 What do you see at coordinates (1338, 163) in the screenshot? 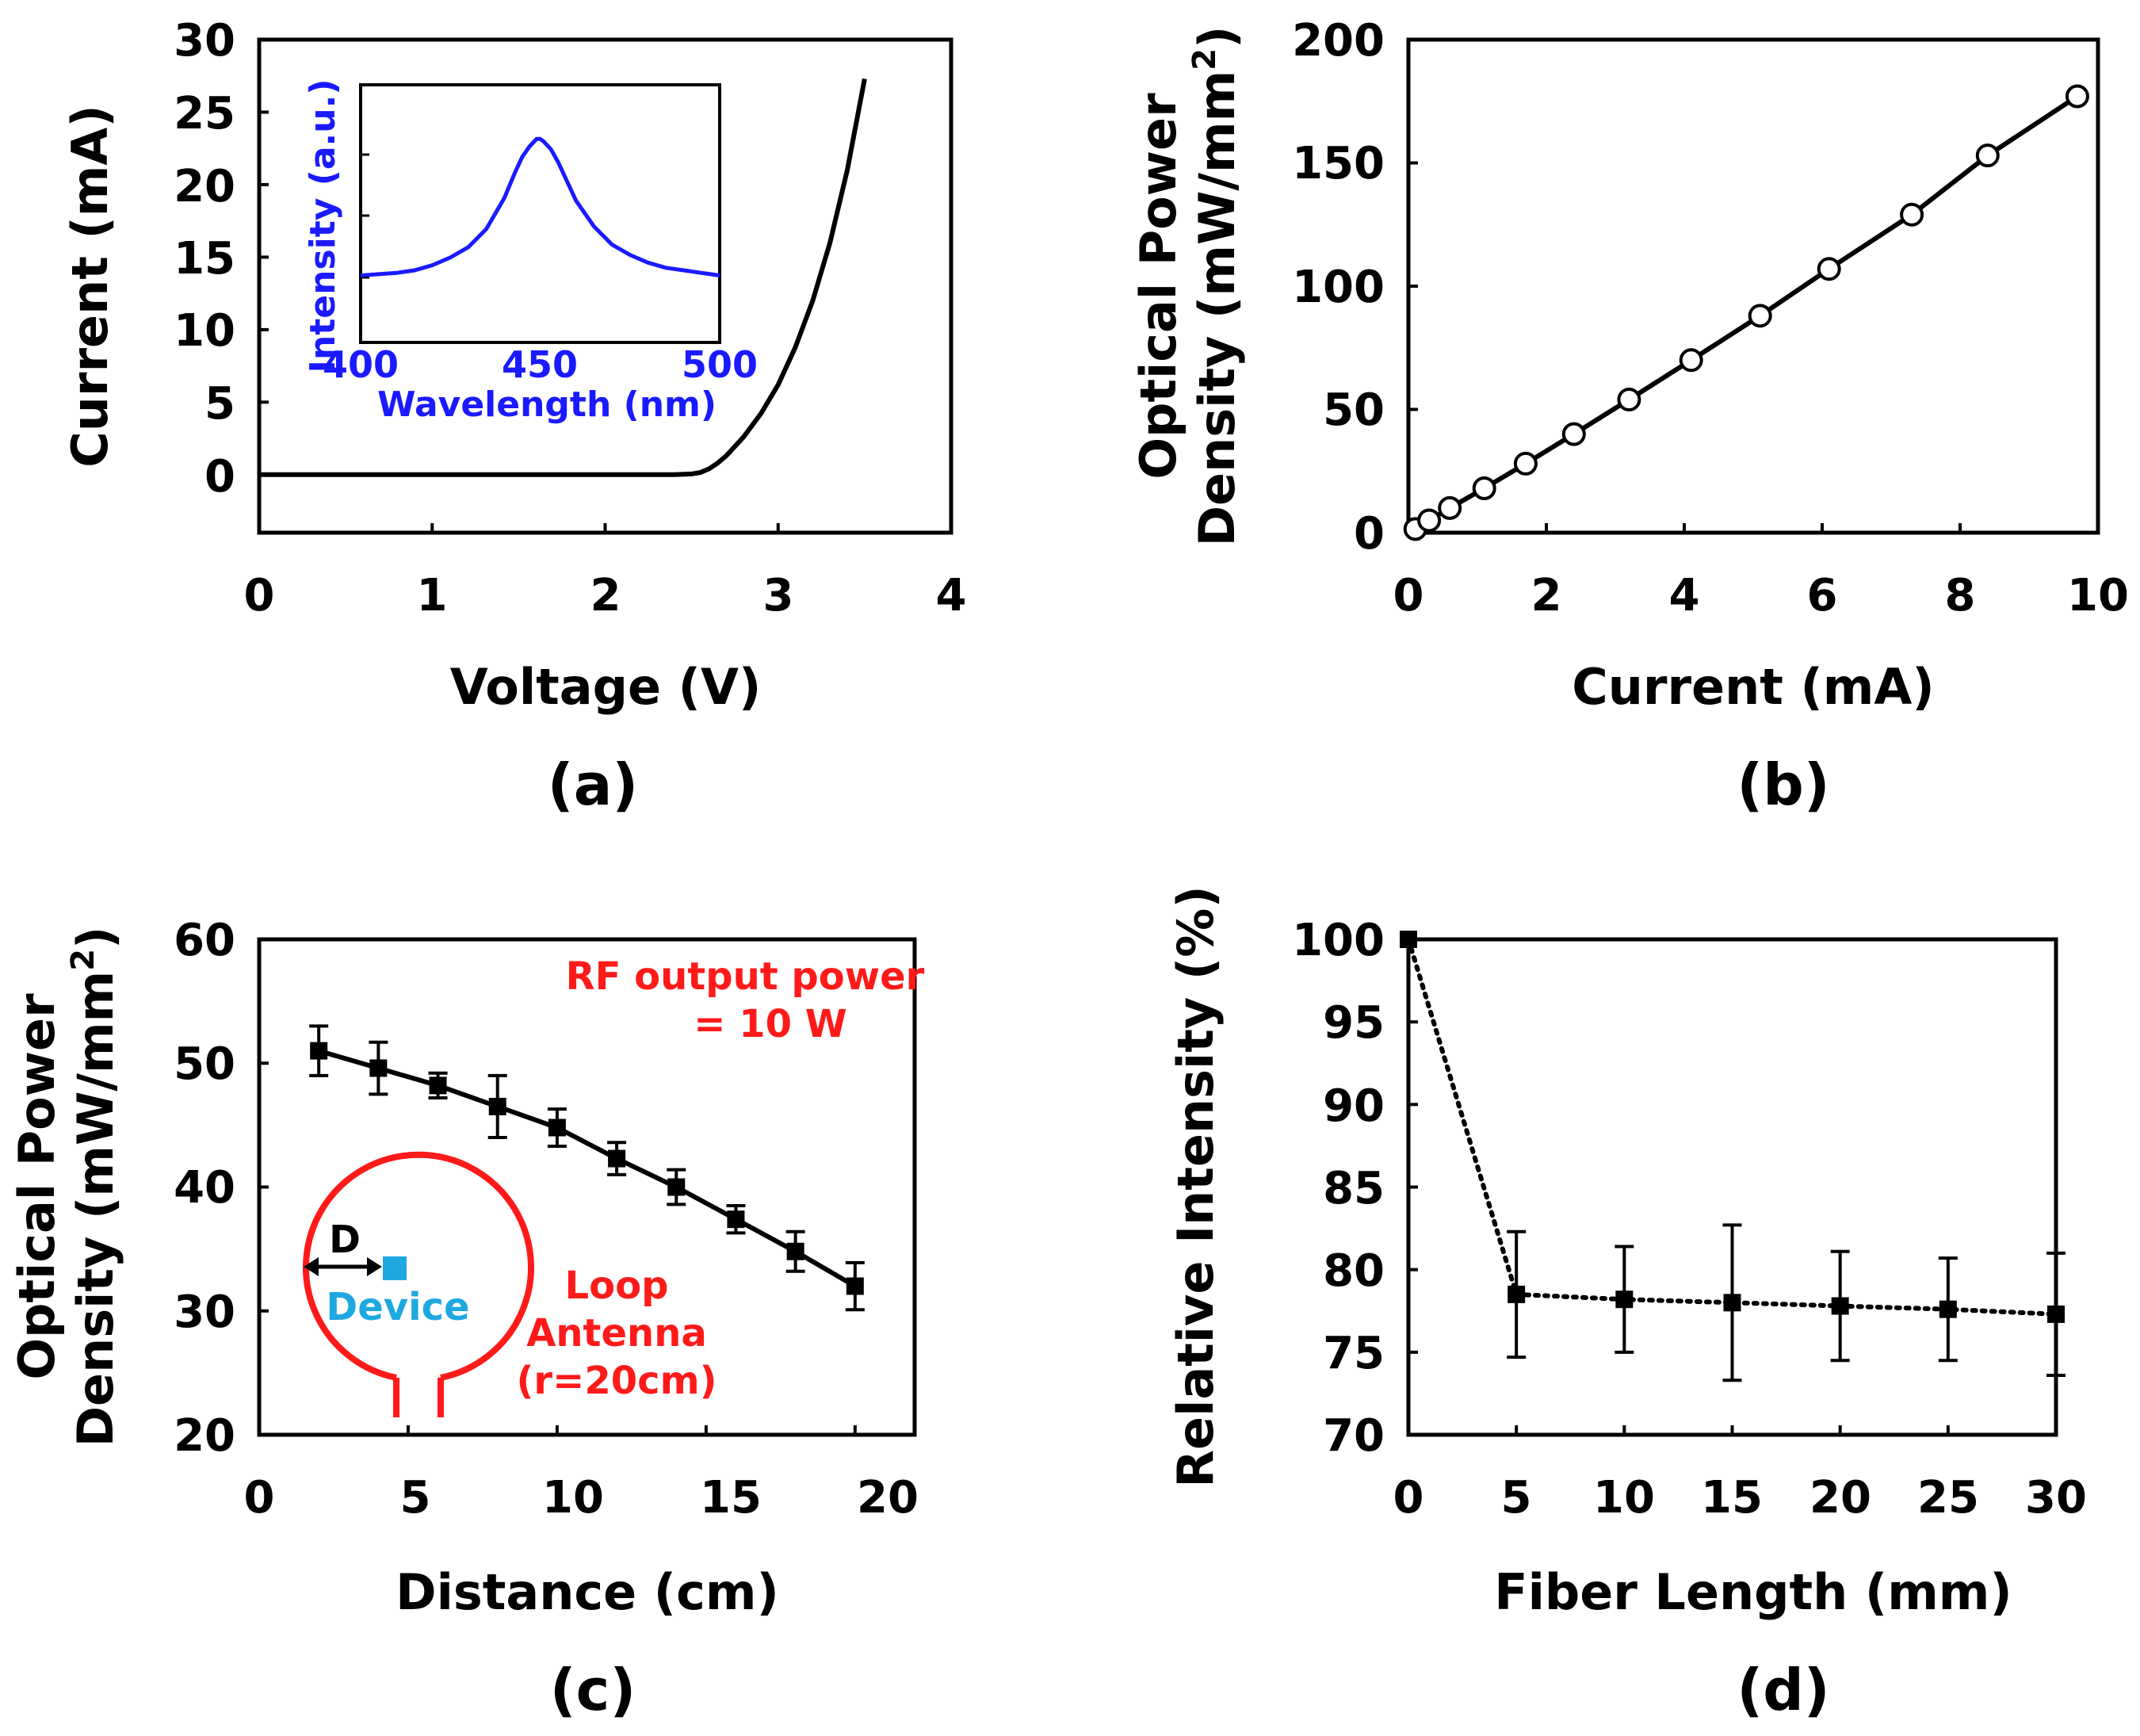
I see `panel-b-ytick-label: 150` at bounding box center [1338, 163].